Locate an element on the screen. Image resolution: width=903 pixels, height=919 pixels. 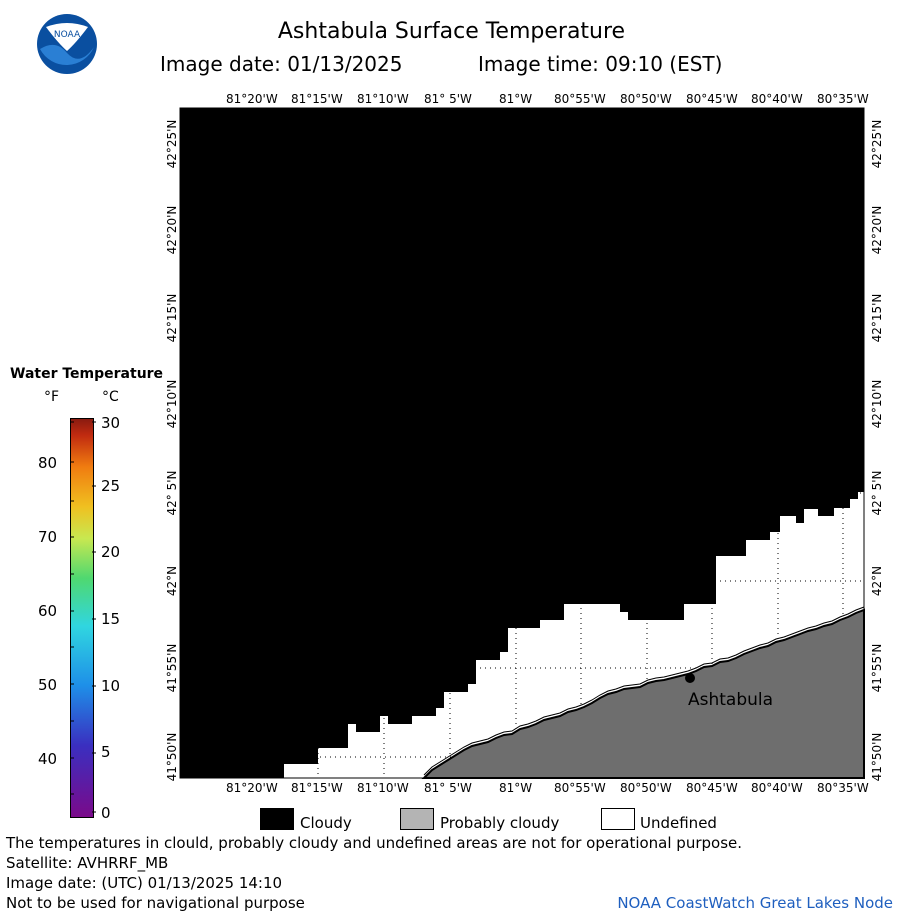
lon-tick-top: 81° 5'W is located at coordinates (448, 99).